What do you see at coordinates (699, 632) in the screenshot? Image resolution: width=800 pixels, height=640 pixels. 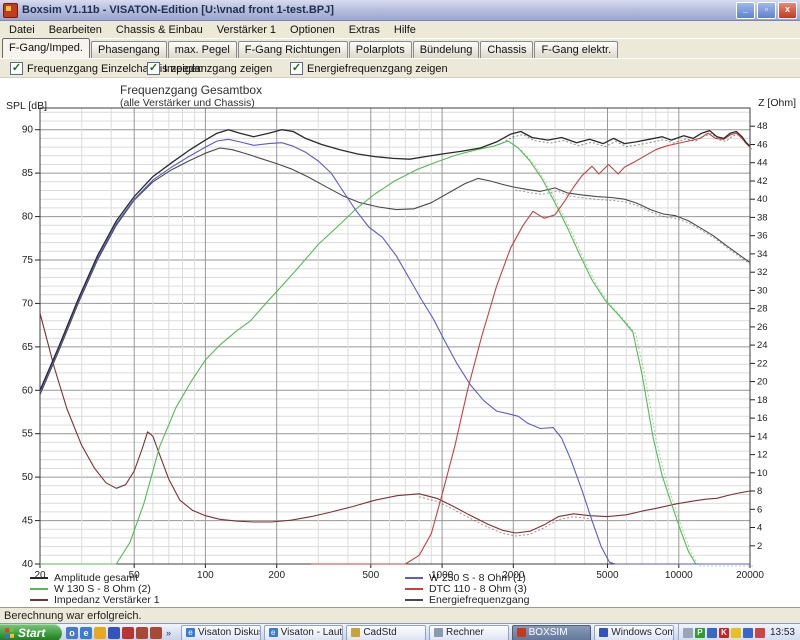 I see `tray-p-icon: P` at bounding box center [699, 632].